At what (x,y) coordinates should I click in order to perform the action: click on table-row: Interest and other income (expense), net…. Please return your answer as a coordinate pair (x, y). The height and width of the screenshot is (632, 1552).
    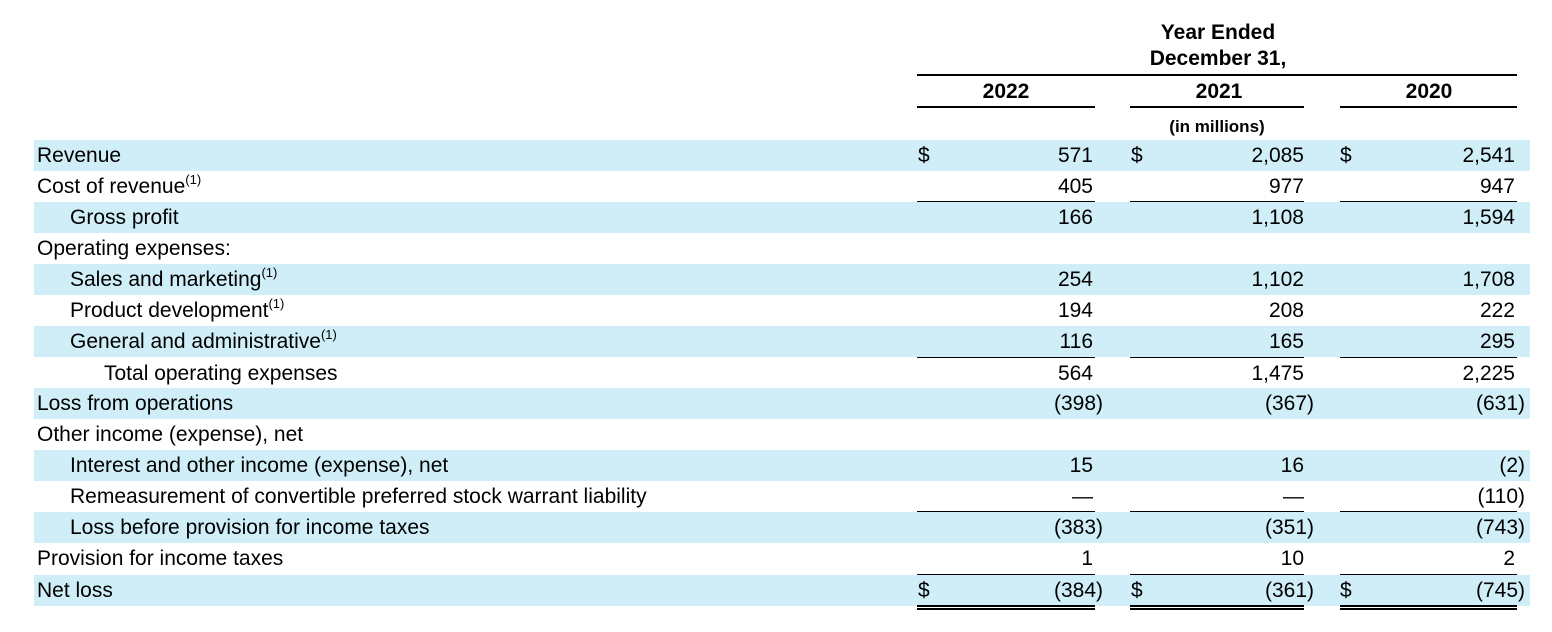
    Looking at the image, I should click on (782, 465).